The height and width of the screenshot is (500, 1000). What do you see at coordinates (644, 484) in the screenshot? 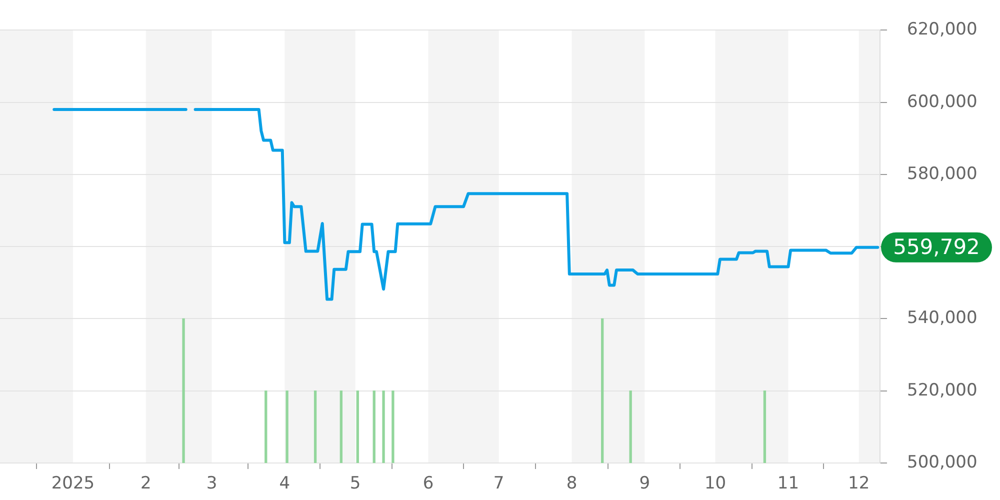
I see `x-tick-label: 9` at bounding box center [644, 484].